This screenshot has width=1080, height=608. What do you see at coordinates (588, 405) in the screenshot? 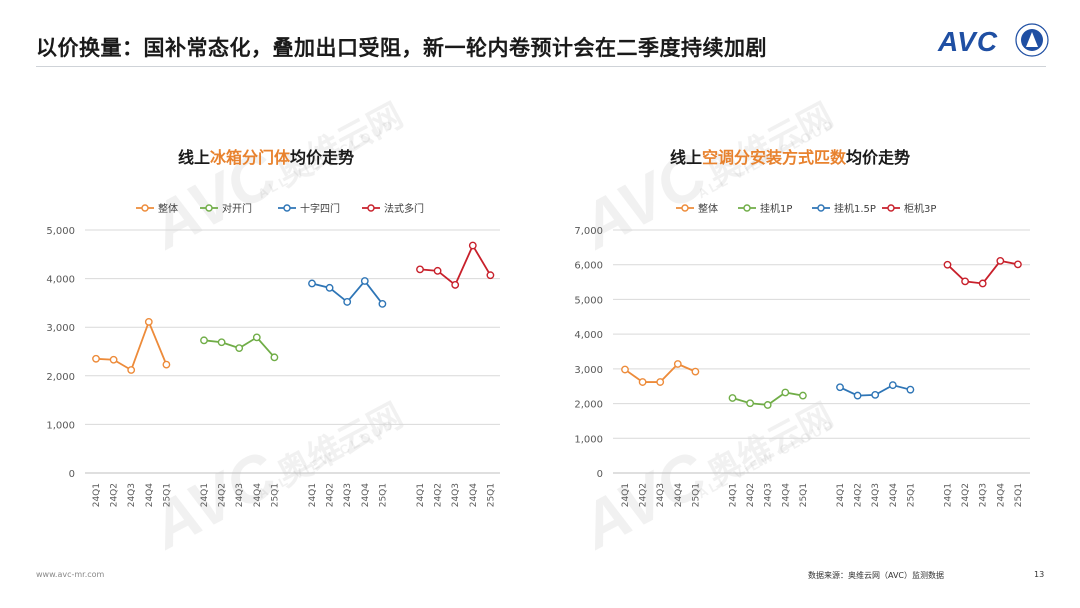
I see `y-tick-label: 2,000` at bounding box center [588, 405].